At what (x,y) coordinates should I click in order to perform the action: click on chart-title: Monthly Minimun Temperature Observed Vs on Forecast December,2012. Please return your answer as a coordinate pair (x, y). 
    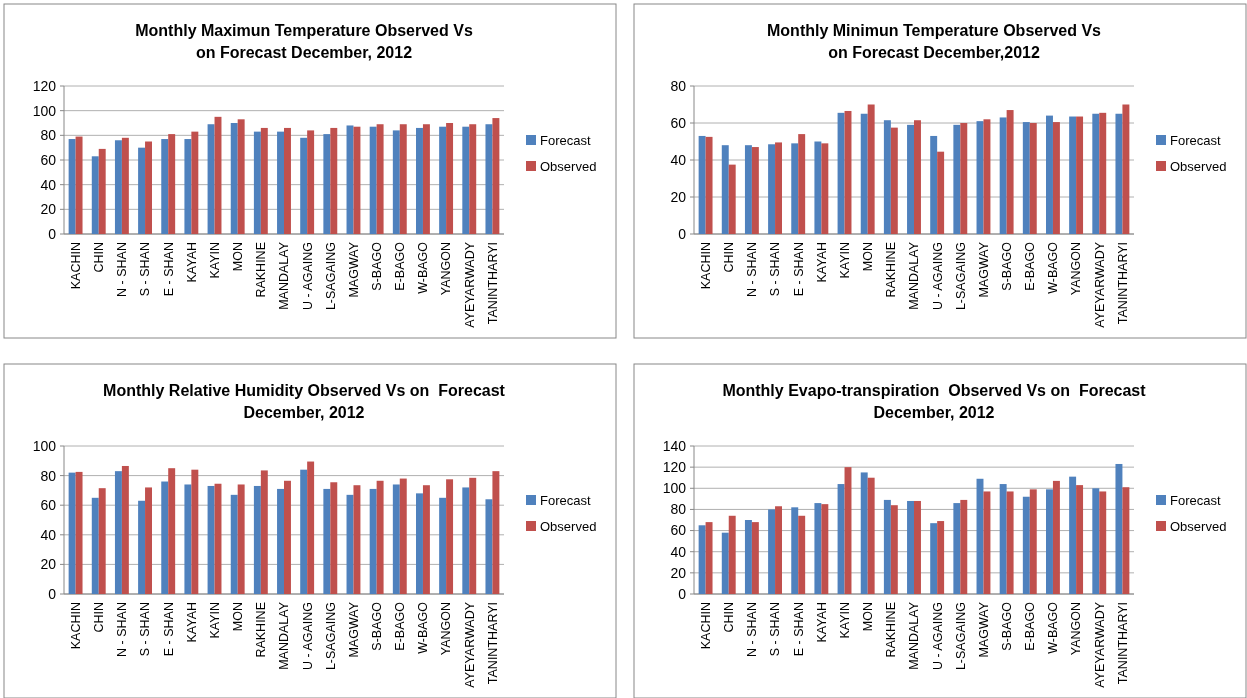
    Looking at the image, I should click on (934, 41).